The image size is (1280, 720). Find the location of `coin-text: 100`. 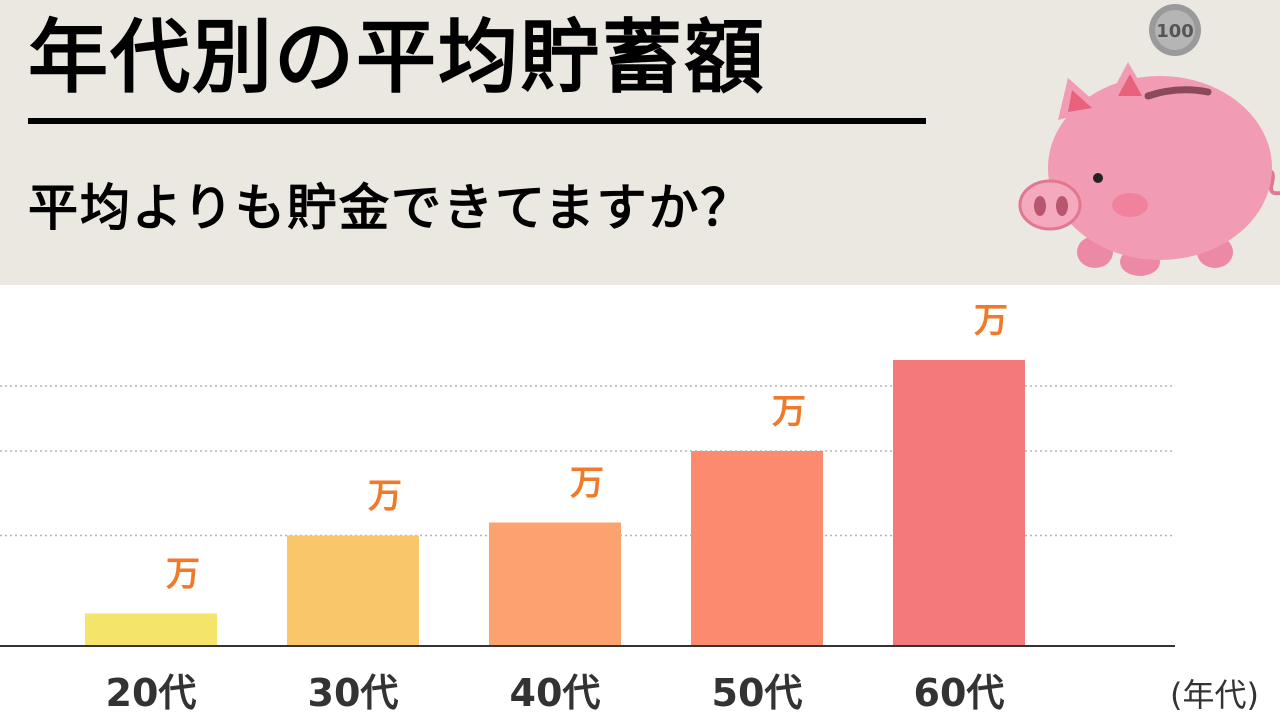

coin-text: 100 is located at coordinates (1175, 31).